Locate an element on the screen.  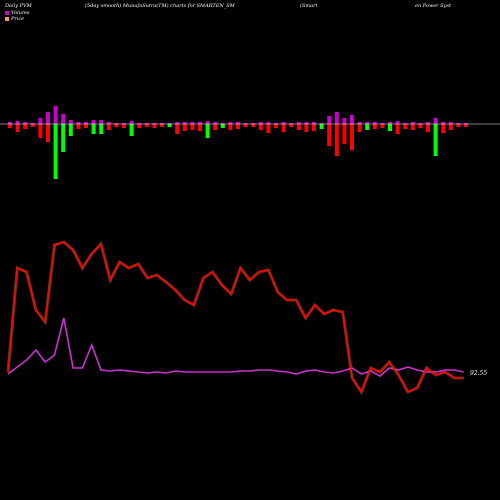
company-name-part1: (Smart is located at coordinates (309, 6).